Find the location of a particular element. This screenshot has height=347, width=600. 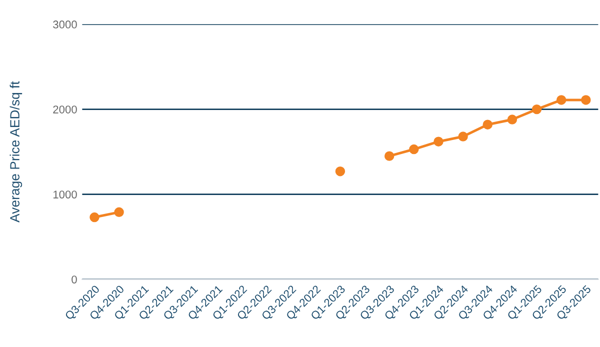

y-tick-label: 0 is located at coordinates (74, 280).